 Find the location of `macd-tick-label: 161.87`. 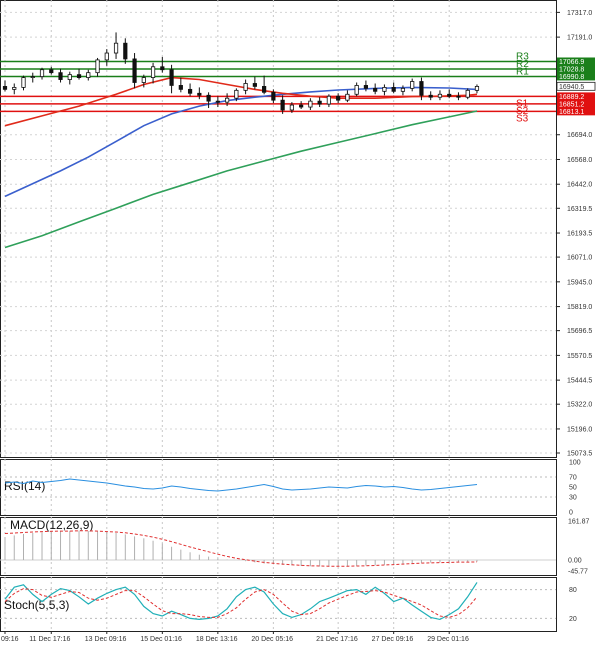

macd-tick-label: 161.87 is located at coordinates (579, 522).